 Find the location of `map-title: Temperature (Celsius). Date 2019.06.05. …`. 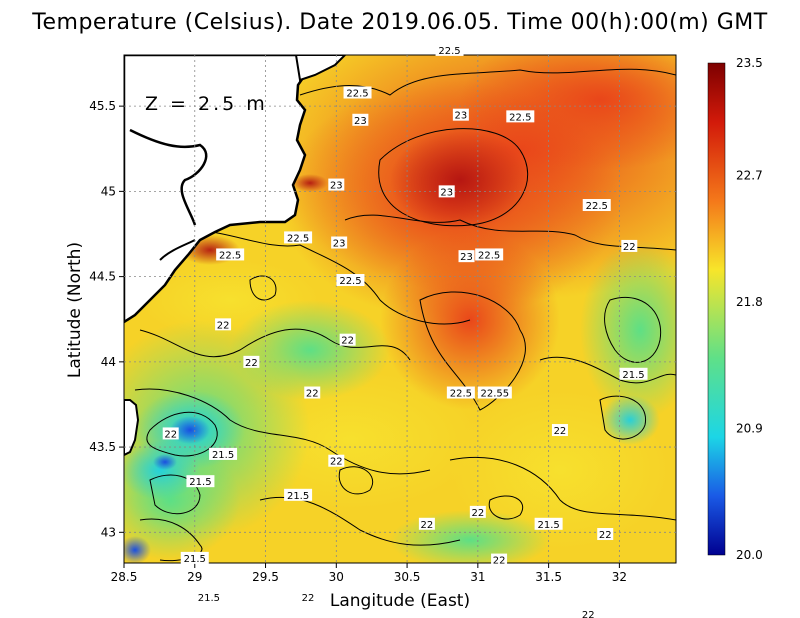

map-title: Temperature (Celsius). Date 2019.06.05. … is located at coordinates (400, 22).